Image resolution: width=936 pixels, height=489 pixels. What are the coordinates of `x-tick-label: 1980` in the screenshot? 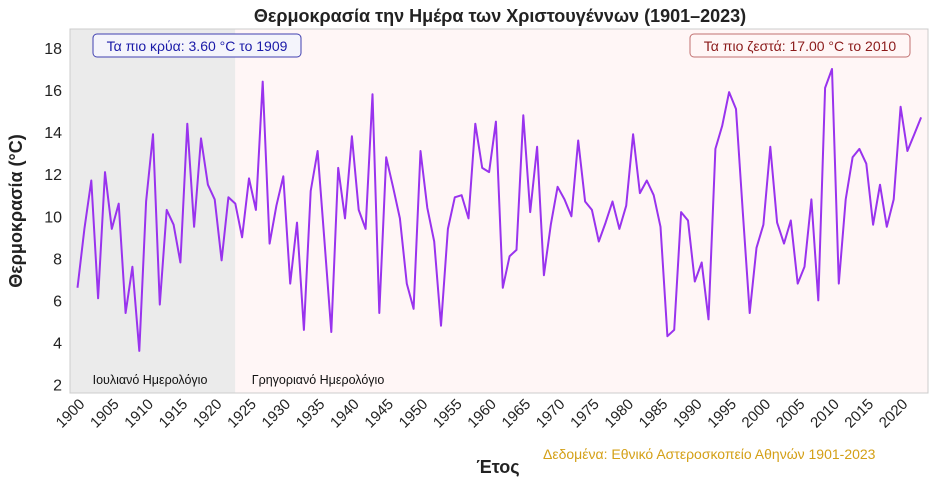 It's located at (619, 414).